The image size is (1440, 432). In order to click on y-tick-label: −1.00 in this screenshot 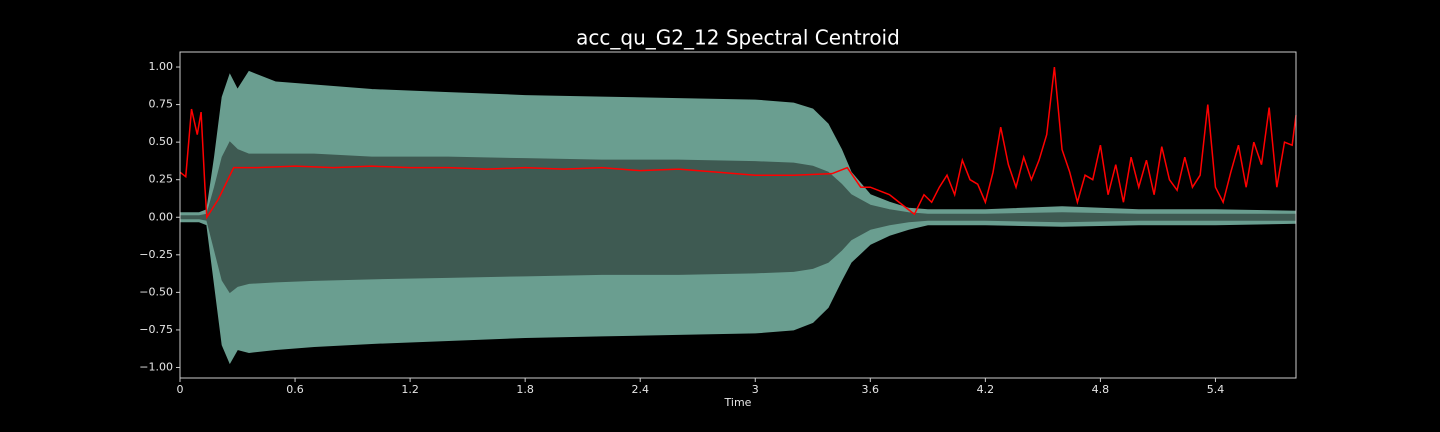, I will do `click(156, 366)`.